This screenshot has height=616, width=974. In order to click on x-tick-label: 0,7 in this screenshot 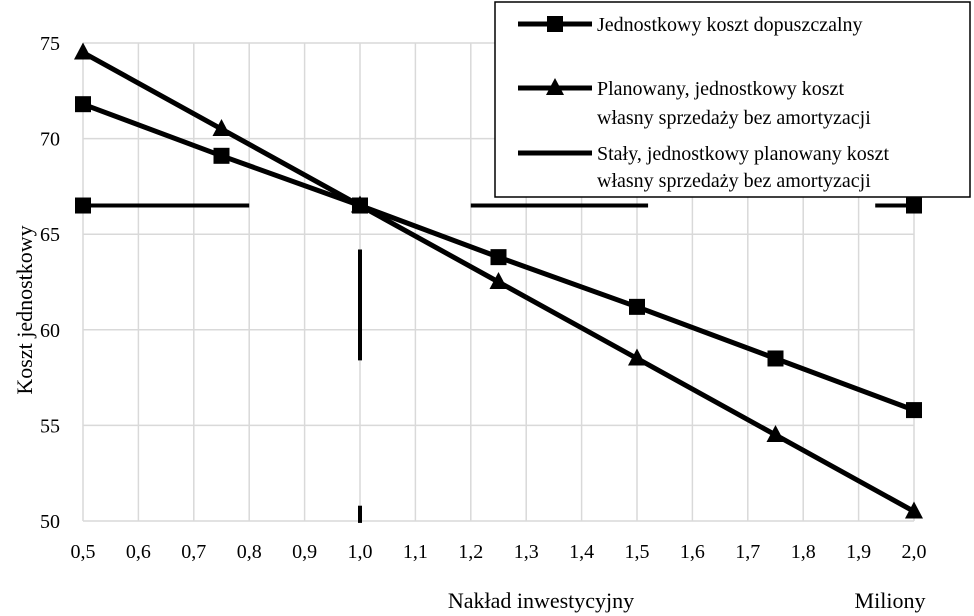, I will do `click(193, 552)`.